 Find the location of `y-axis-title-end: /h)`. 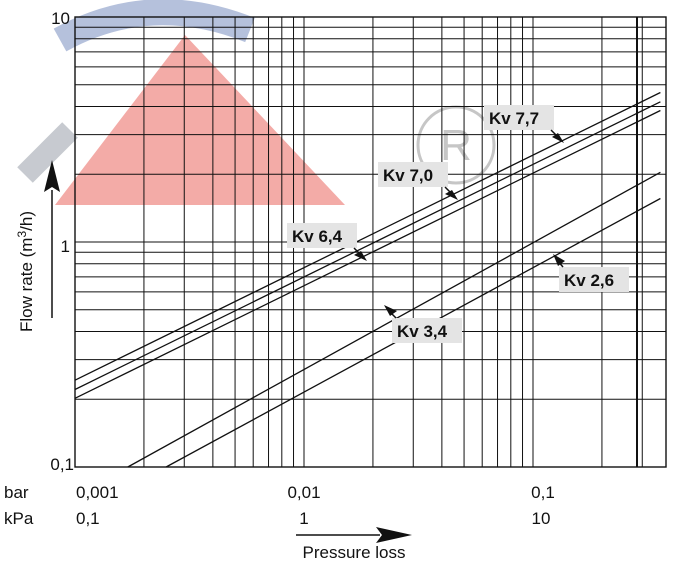

y-axis-title-end: /h) is located at coordinates (26, 221).